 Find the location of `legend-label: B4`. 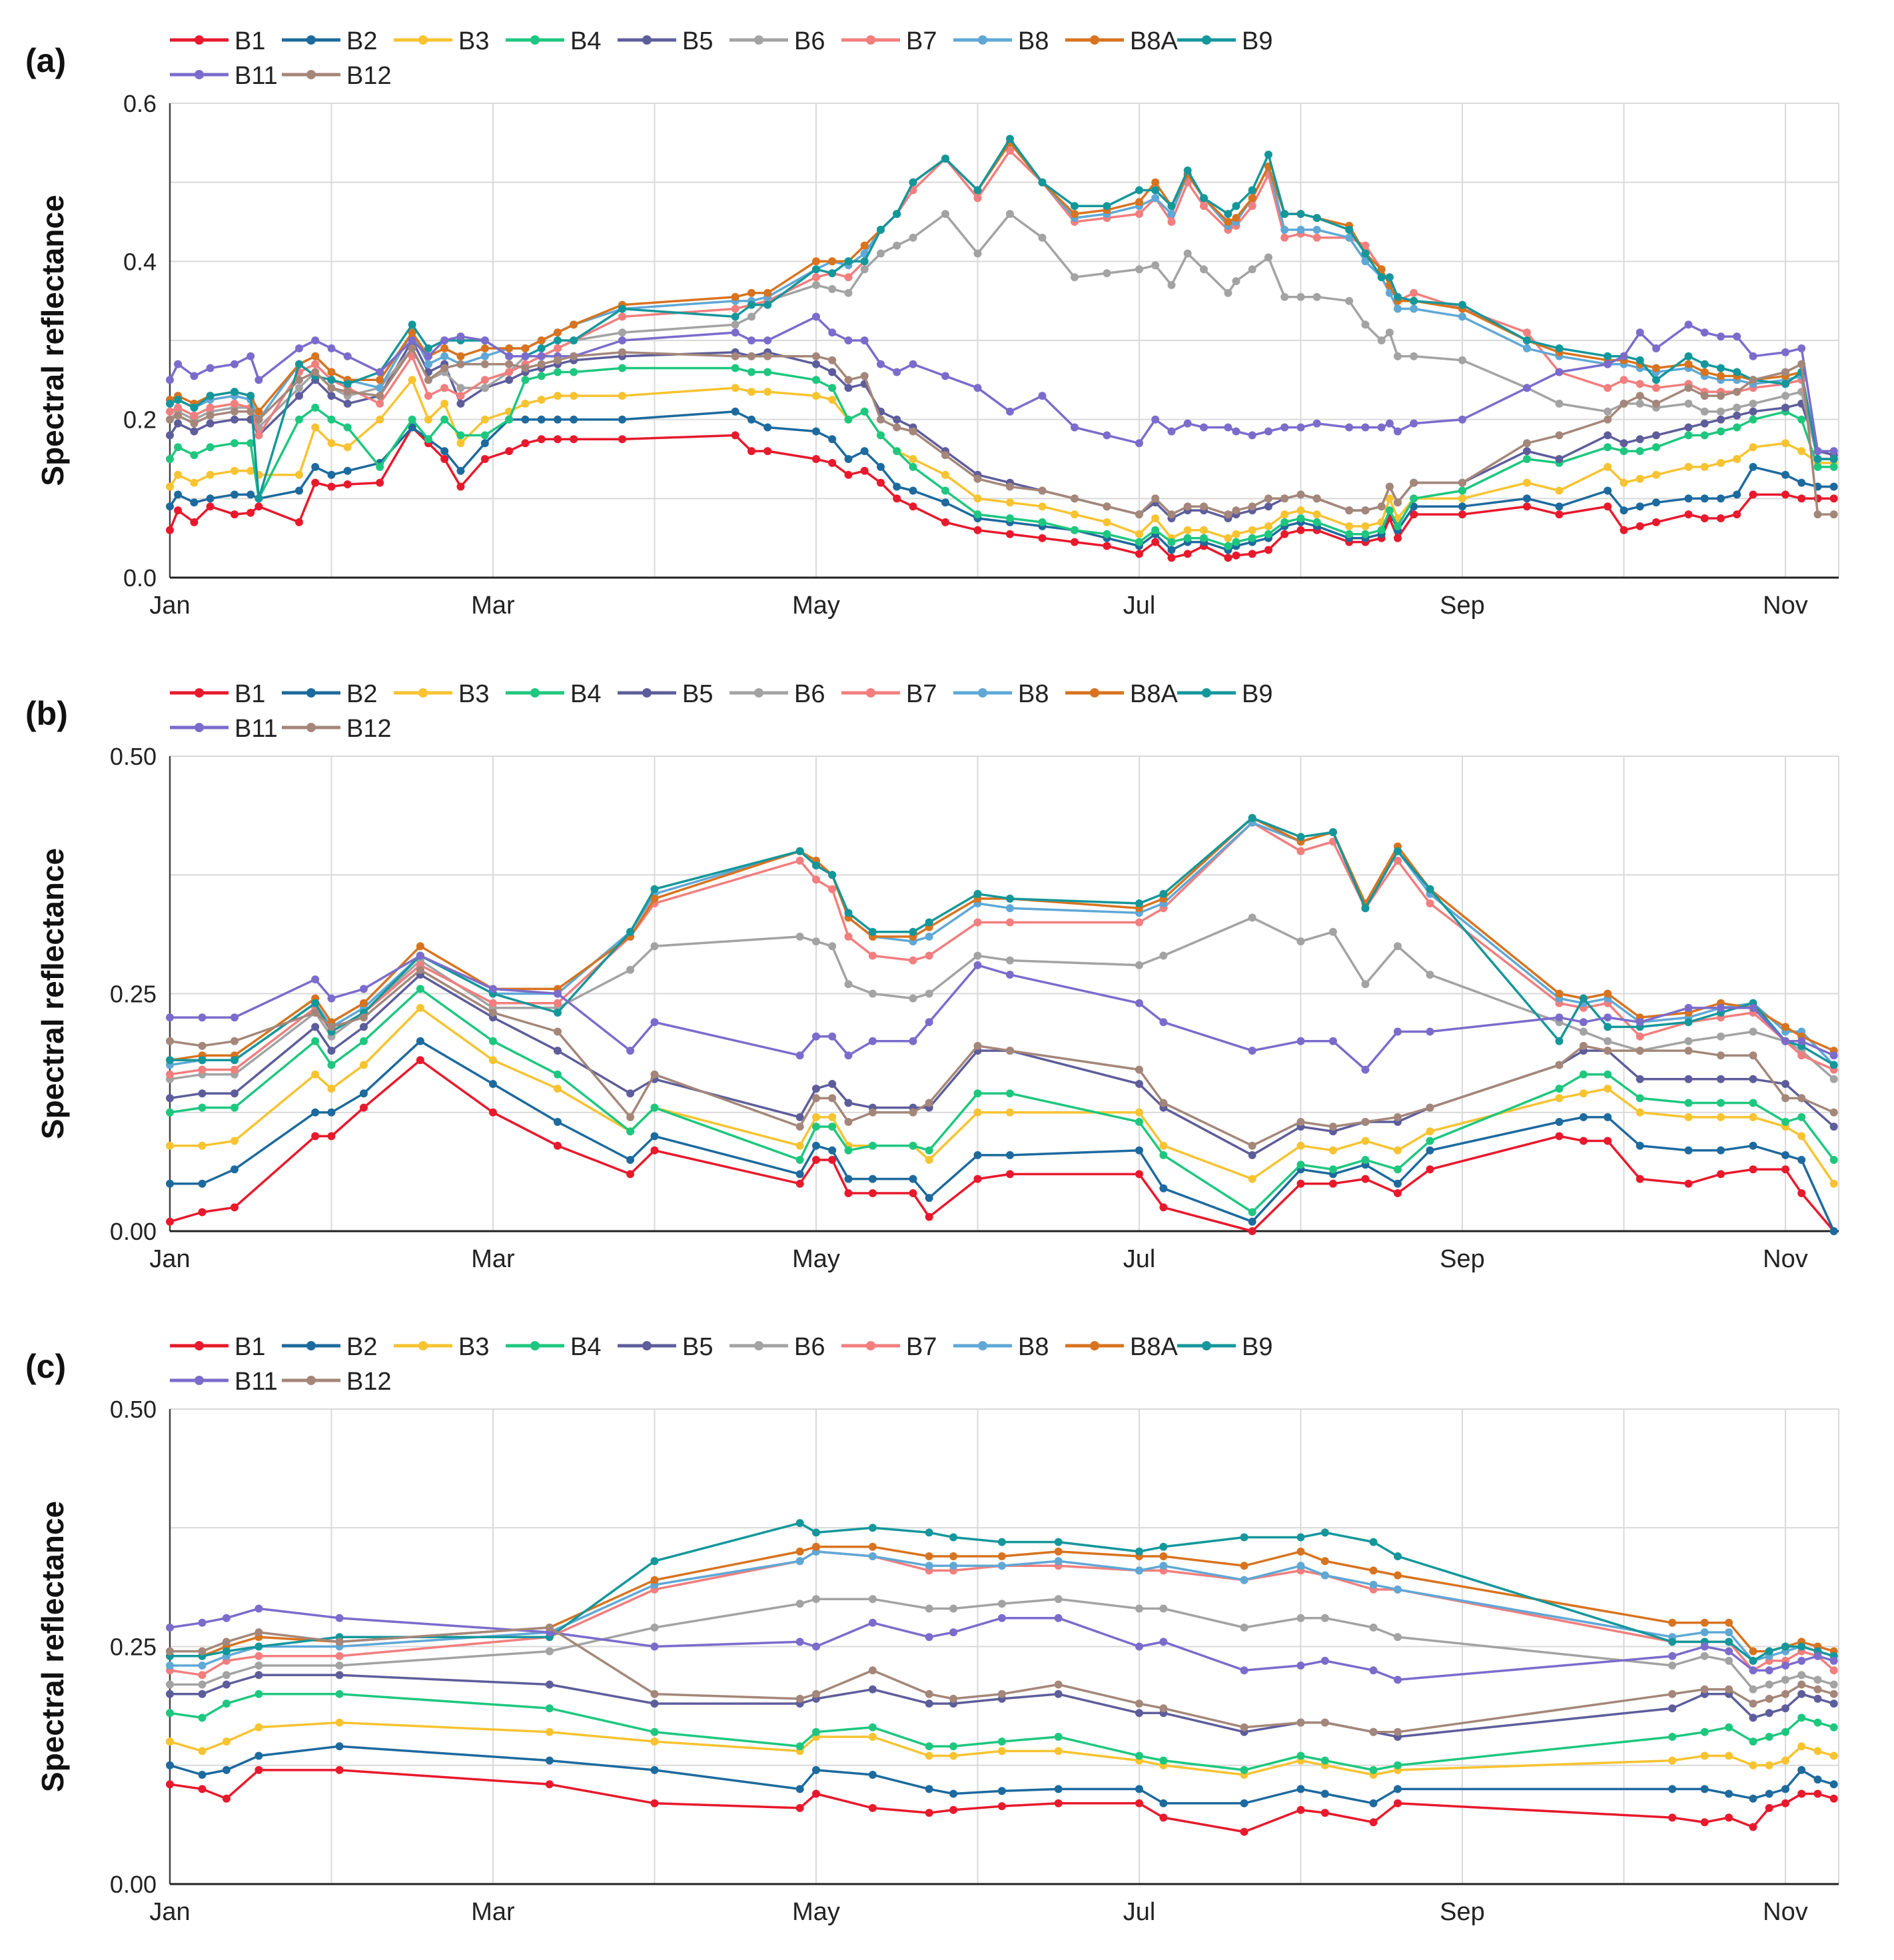

legend-label: B4 is located at coordinates (585, 1347).